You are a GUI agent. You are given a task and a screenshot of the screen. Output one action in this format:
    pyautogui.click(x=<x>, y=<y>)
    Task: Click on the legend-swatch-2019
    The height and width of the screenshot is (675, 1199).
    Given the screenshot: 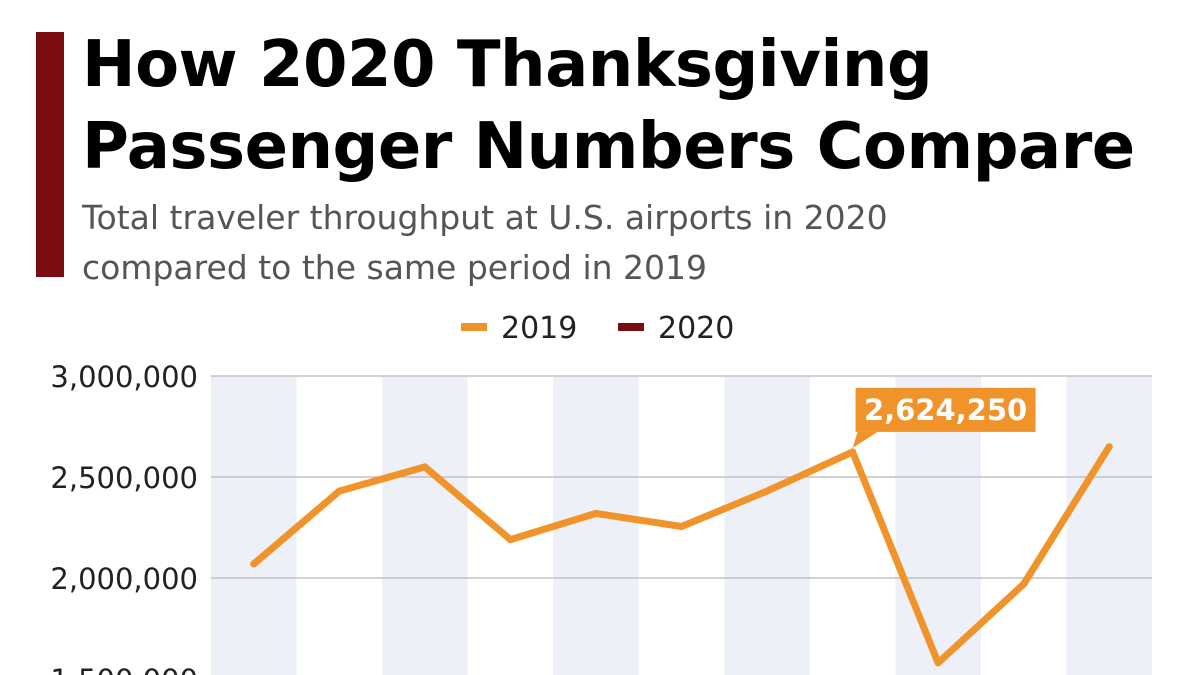 What is the action you would take?
    pyautogui.click(x=474, y=327)
    